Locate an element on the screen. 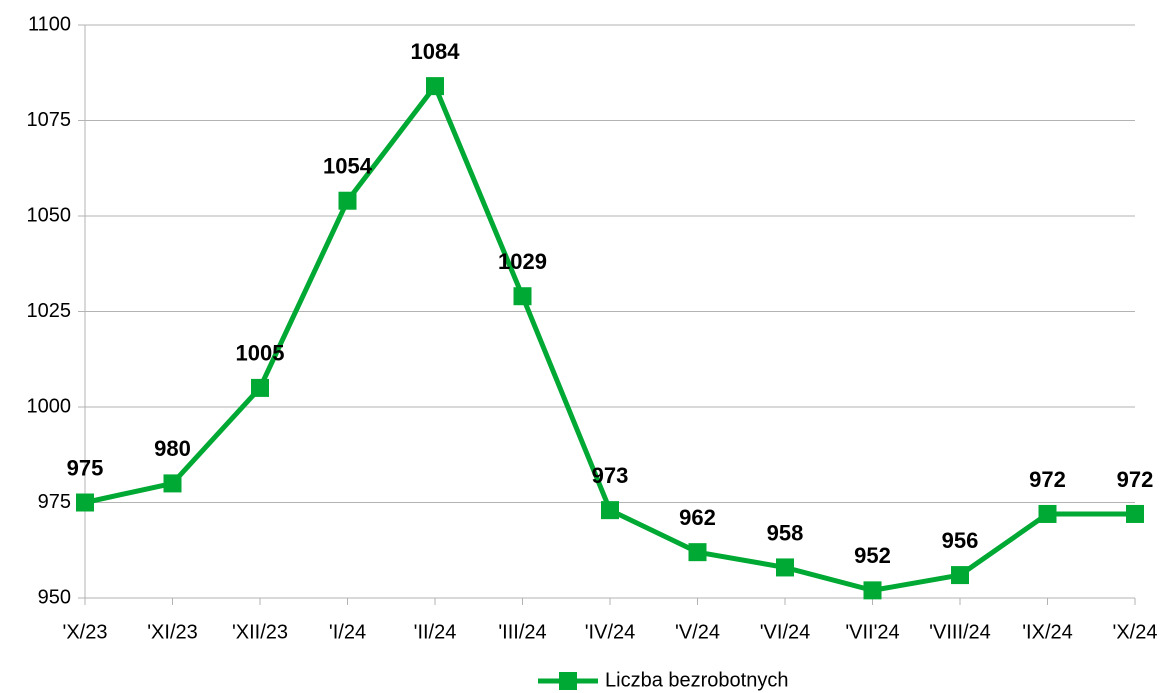  y-tick-label: 1000 is located at coordinates (49, 406).